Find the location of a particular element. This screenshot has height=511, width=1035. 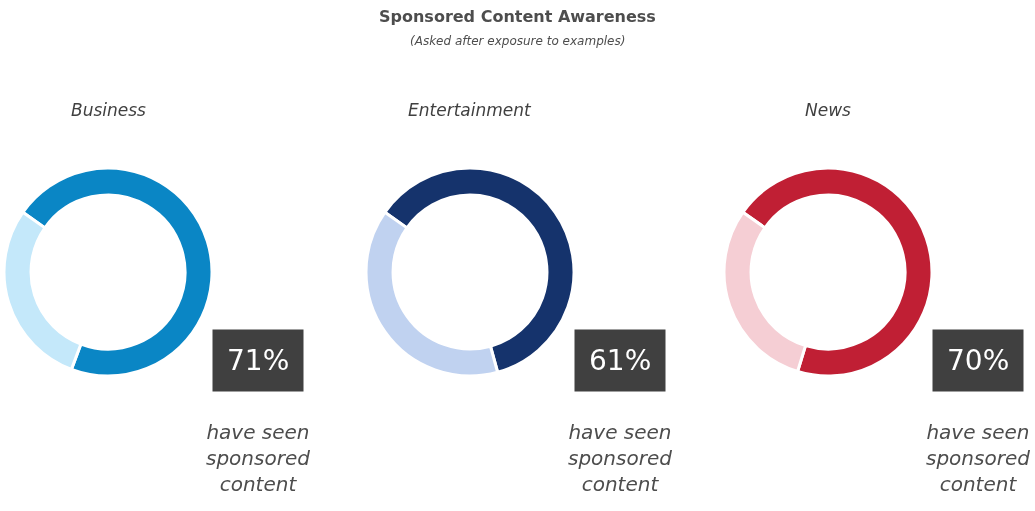

data-label: 61% is located at coordinates (620, 360).